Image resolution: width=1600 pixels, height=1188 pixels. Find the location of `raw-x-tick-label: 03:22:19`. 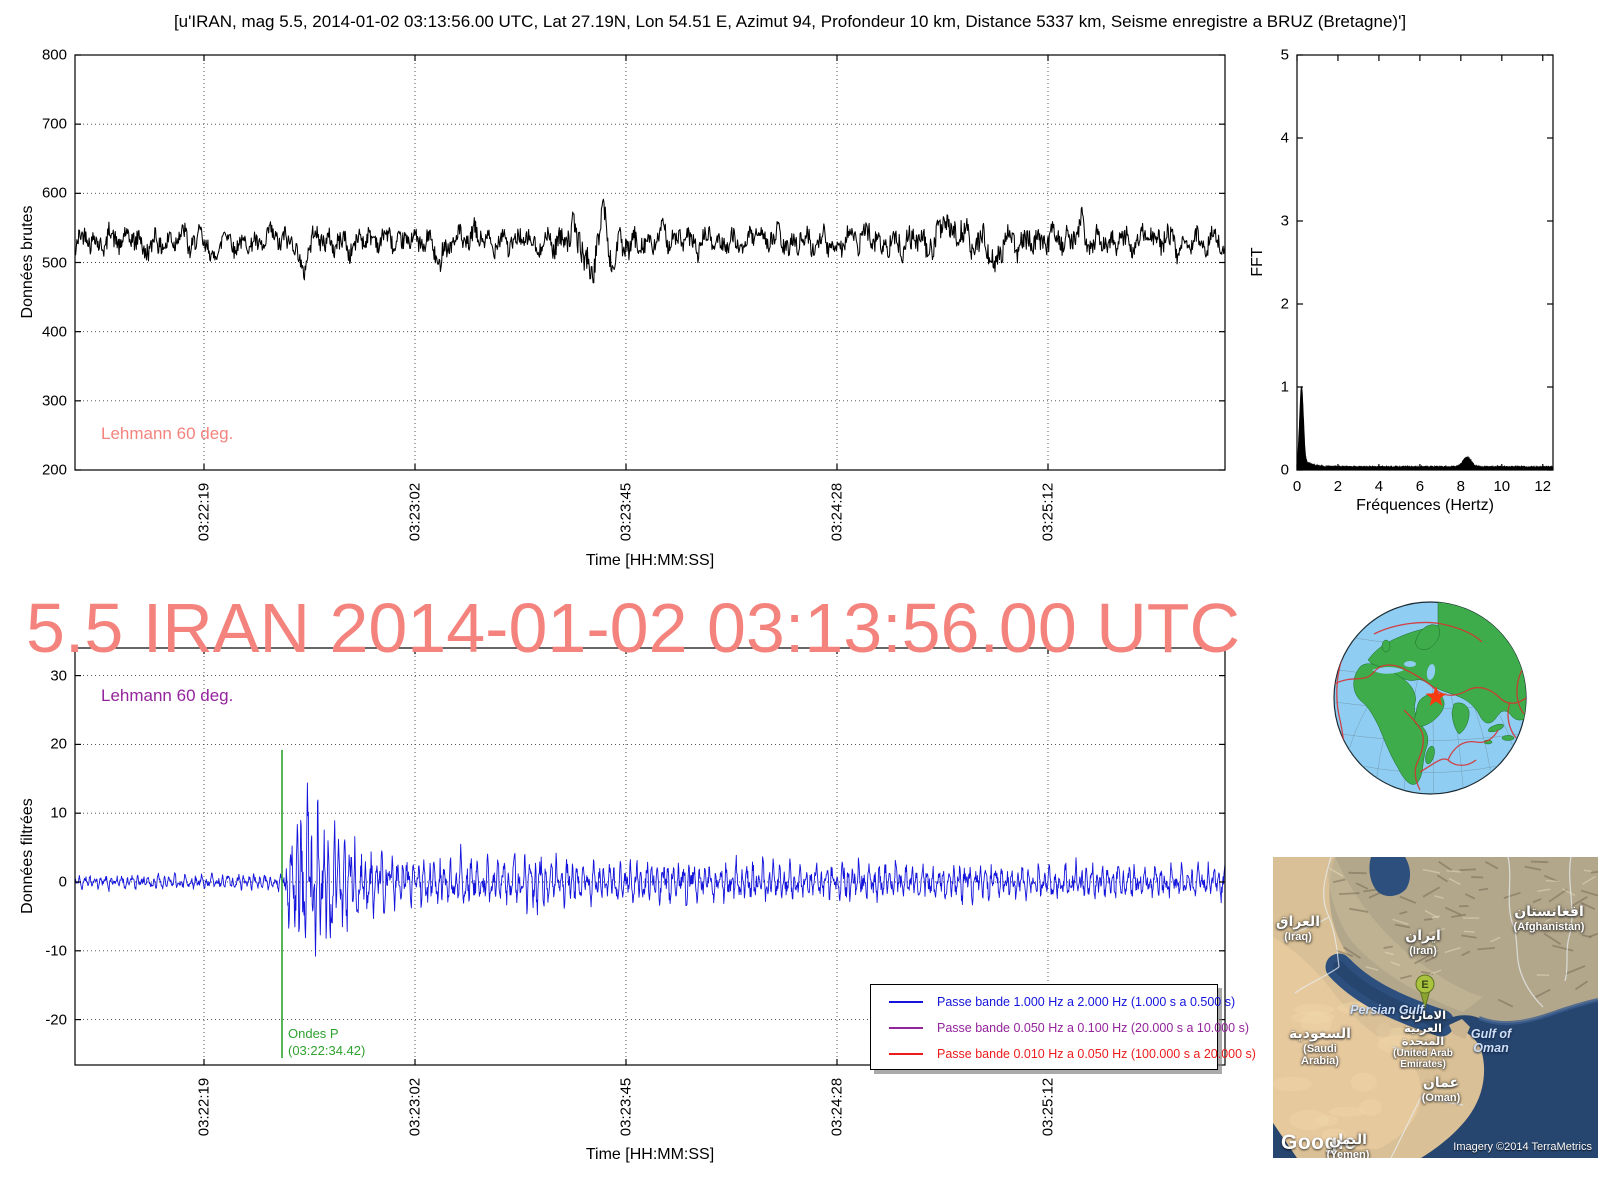

raw-x-tick-label: 03:22:19 is located at coordinates (204, 512).